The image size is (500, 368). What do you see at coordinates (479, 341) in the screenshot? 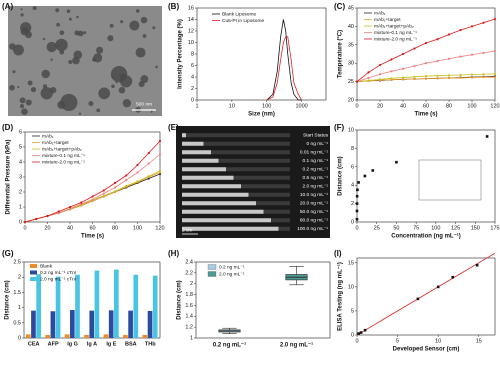
I see `x-tick-label: 15` at bounding box center [479, 341].